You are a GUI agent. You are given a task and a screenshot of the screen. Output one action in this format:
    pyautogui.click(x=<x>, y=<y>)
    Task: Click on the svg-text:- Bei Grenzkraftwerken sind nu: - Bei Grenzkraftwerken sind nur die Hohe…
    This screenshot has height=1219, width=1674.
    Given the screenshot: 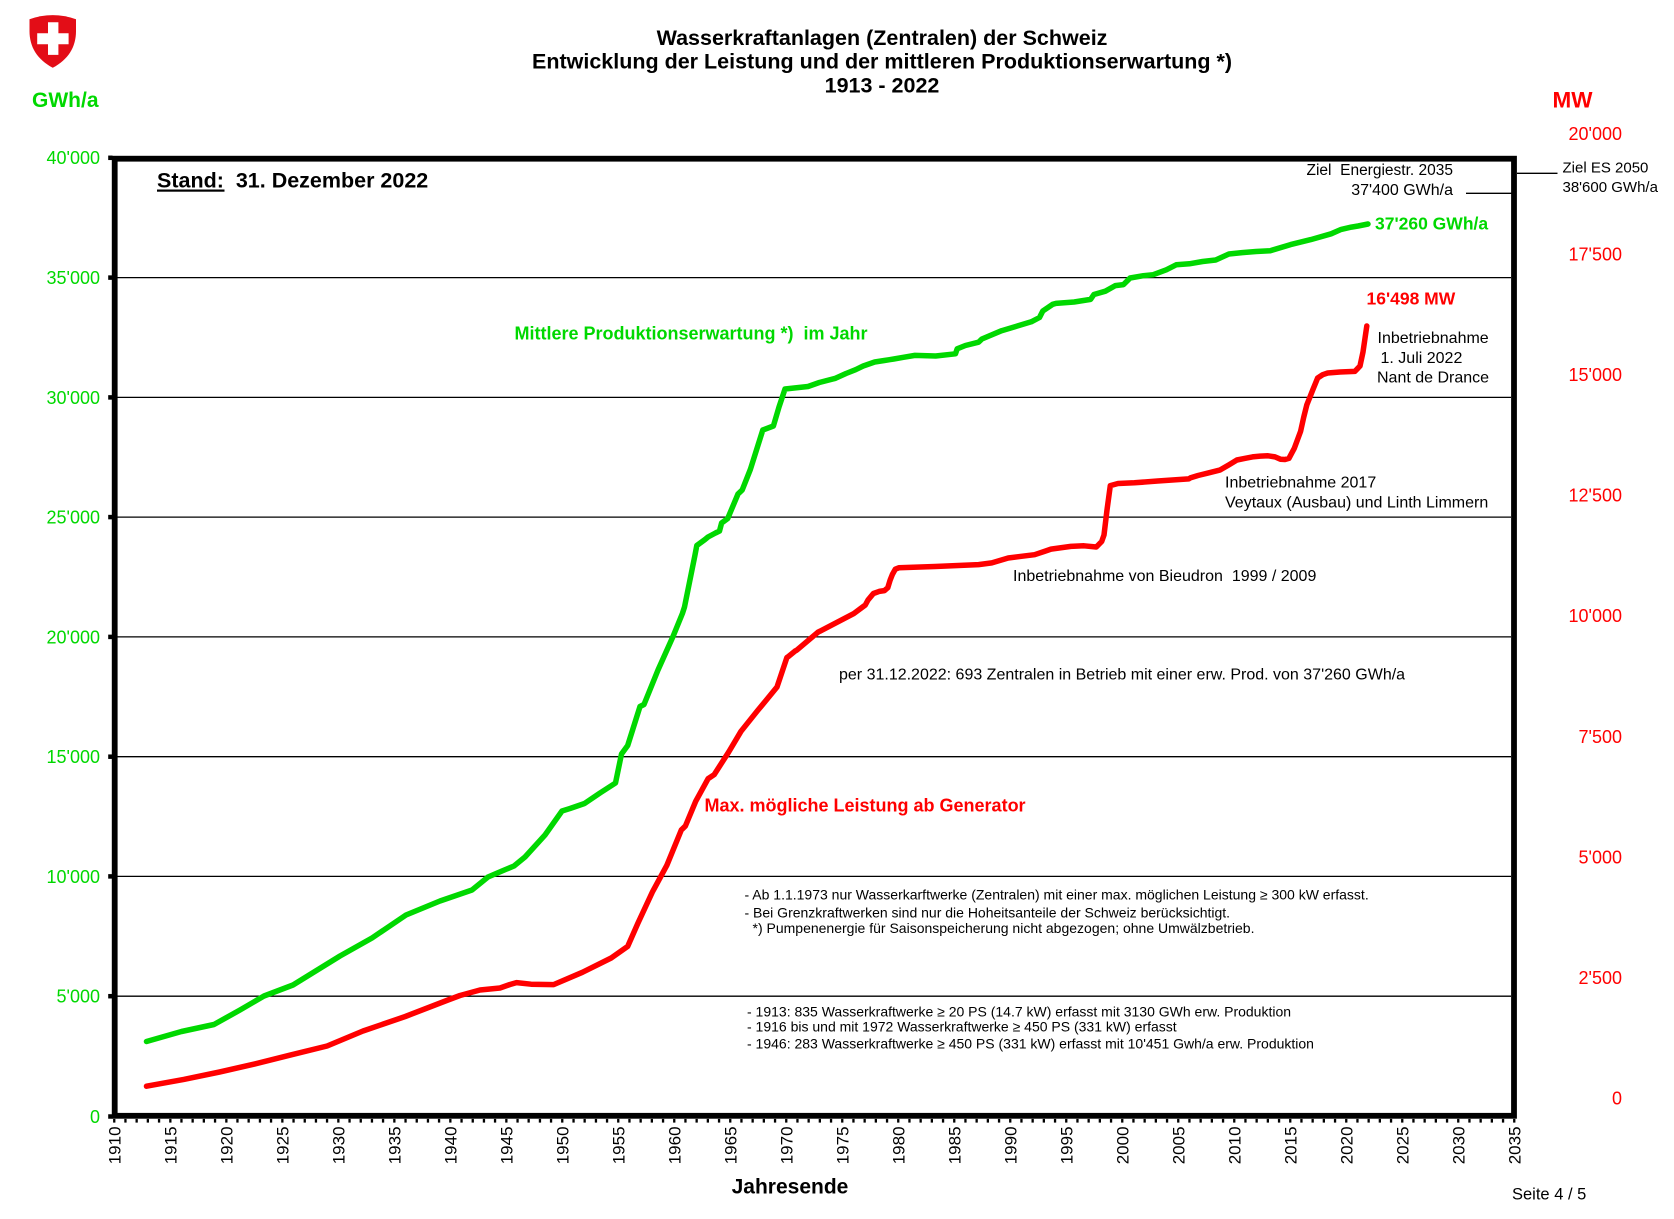 What is the action you would take?
    pyautogui.click(x=988, y=912)
    